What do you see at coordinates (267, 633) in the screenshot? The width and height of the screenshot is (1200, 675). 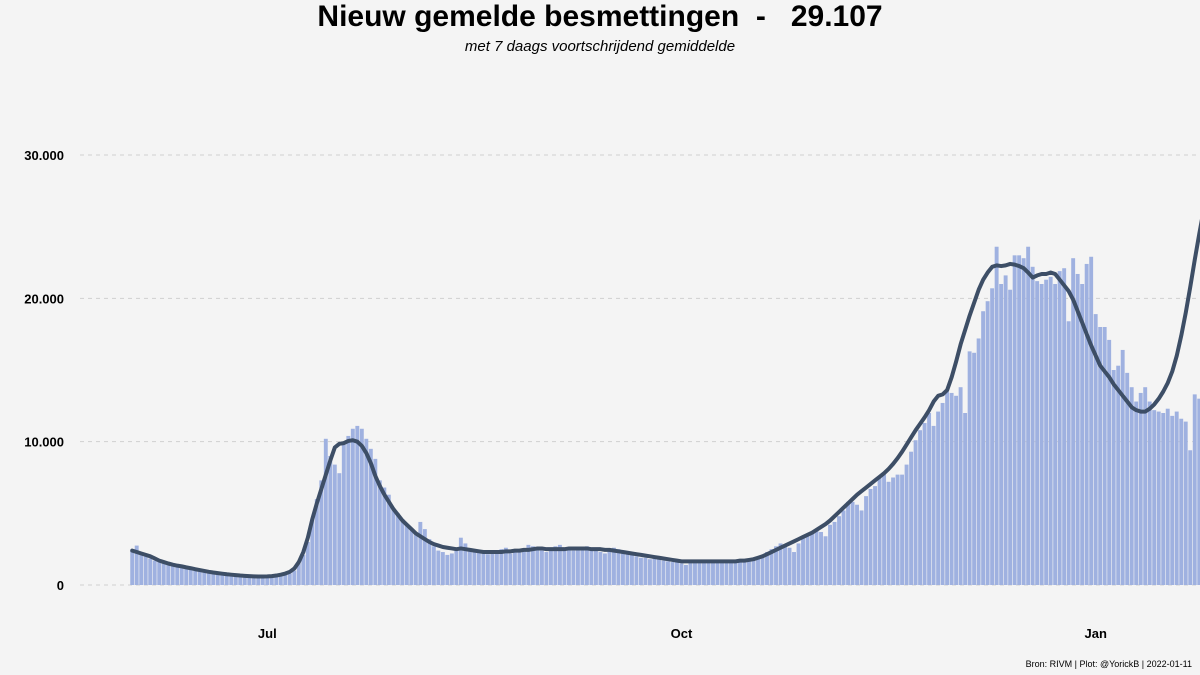 I see `x-tick-label: Jul` at bounding box center [267, 633].